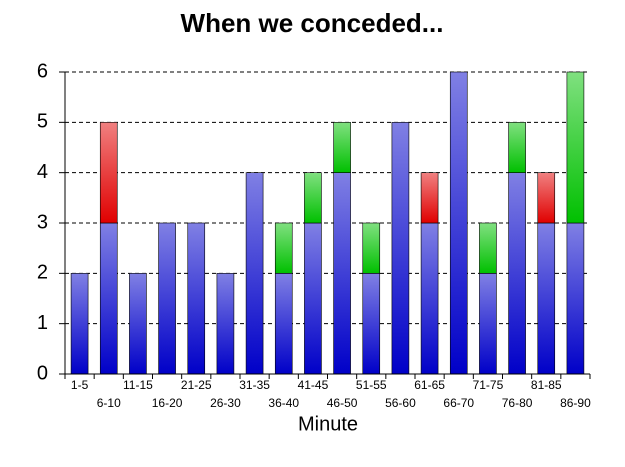  What do you see at coordinates (488, 385) in the screenshot?
I see `x-tick-label: 71-75` at bounding box center [488, 385].